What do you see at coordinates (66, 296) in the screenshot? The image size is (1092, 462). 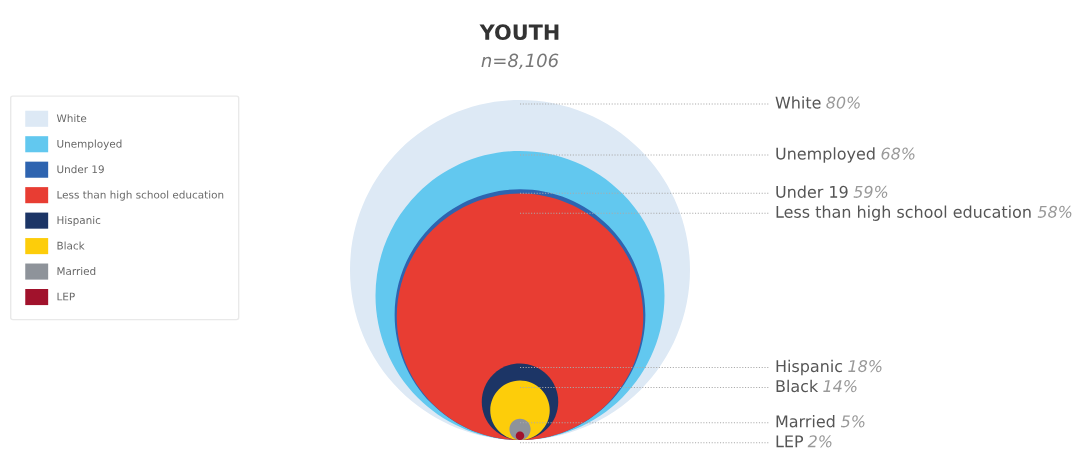 I see `legend-label: LEP` at bounding box center [66, 296].